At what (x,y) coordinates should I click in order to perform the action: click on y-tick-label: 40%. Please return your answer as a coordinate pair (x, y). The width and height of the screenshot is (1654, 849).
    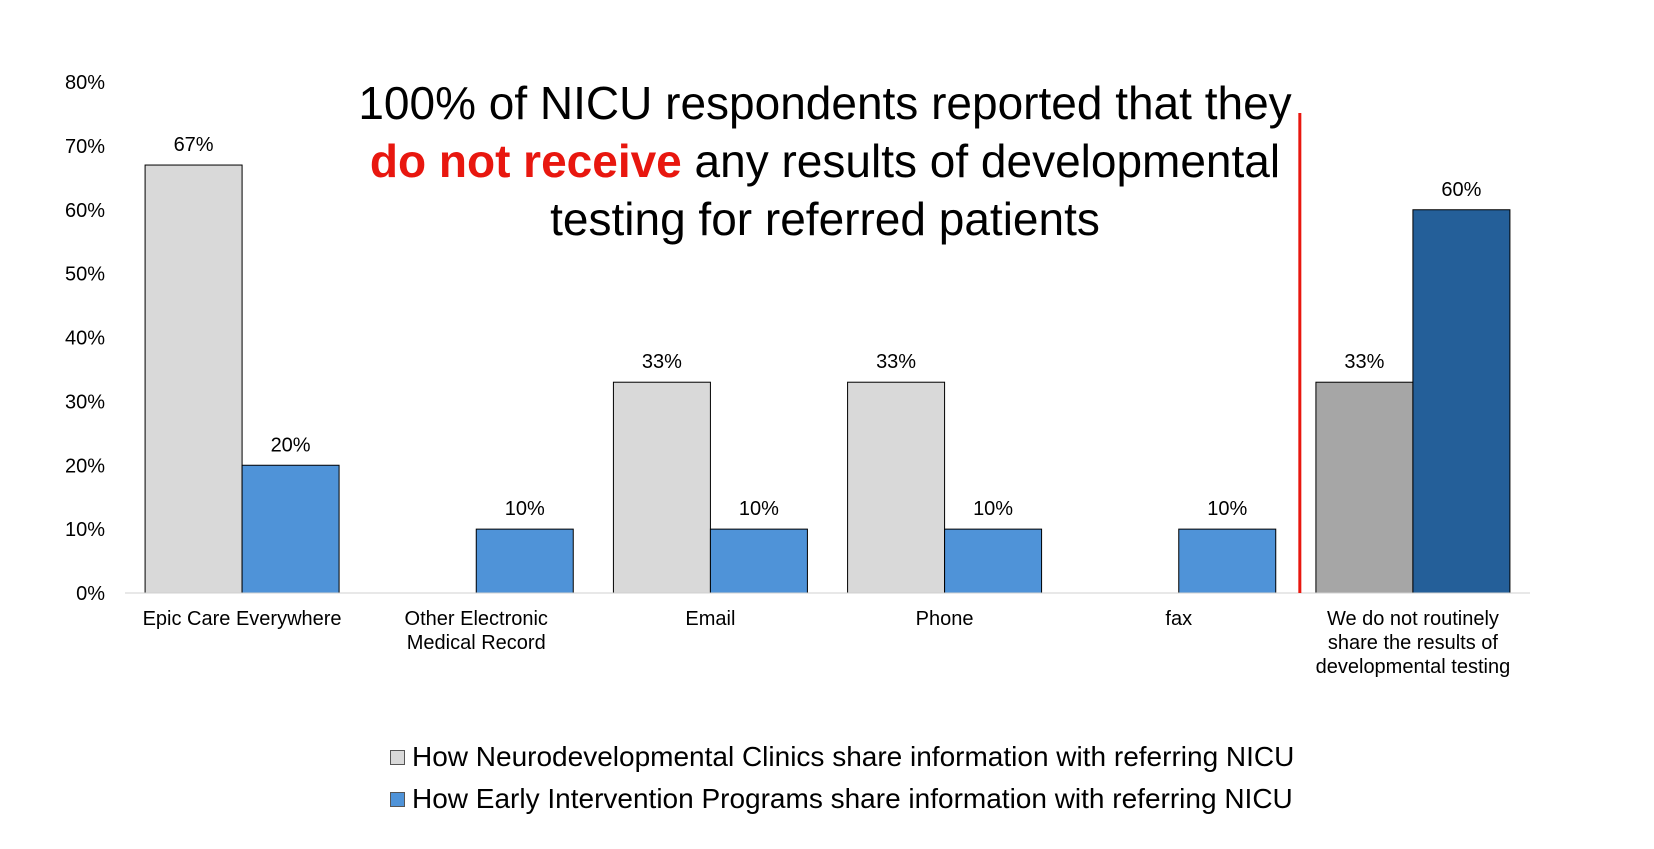
    Looking at the image, I should click on (85, 339).